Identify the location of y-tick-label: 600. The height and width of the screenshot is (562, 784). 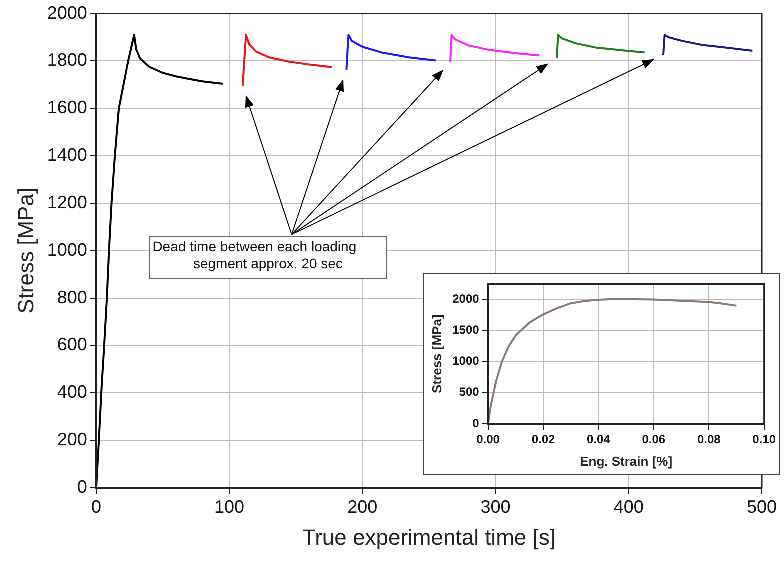
(72, 344).